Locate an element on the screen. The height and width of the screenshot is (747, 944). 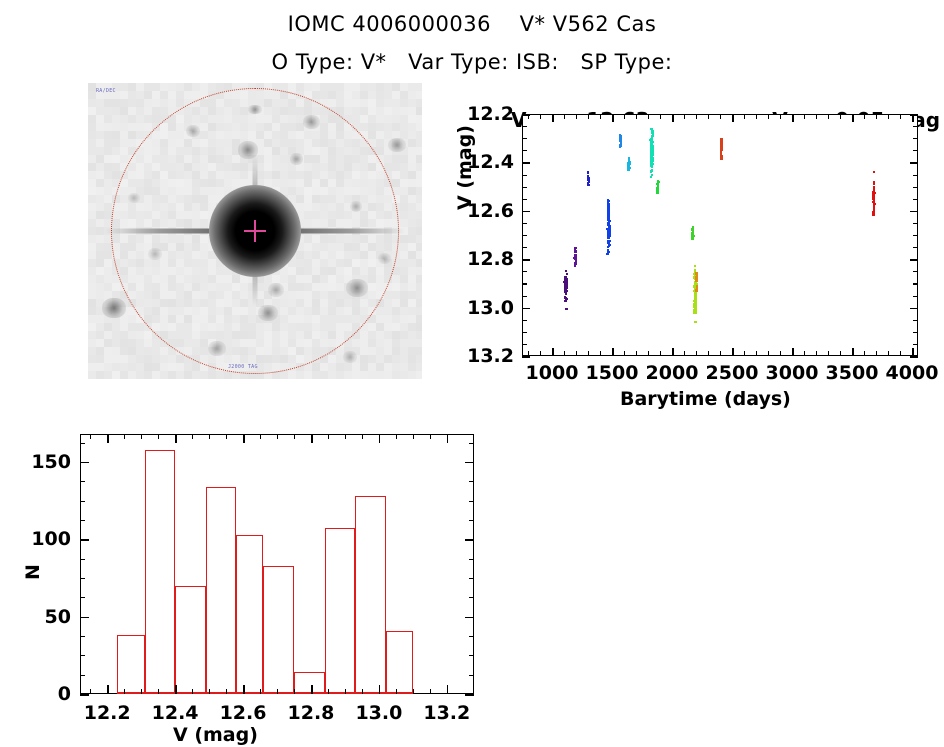
x-tick-label: 1000 is located at coordinates (552, 373).